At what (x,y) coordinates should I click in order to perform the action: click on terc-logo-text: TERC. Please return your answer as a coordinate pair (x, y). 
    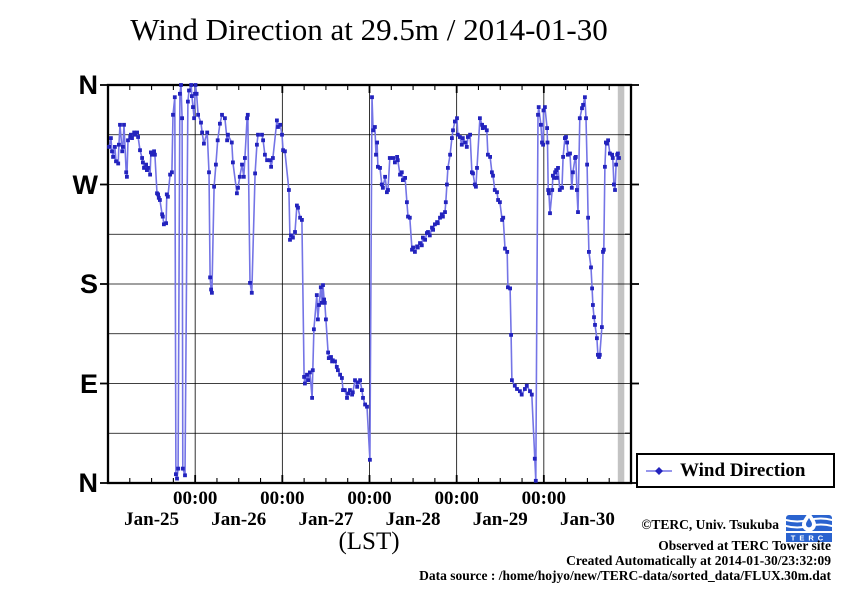
    Looking at the image, I should click on (809, 538).